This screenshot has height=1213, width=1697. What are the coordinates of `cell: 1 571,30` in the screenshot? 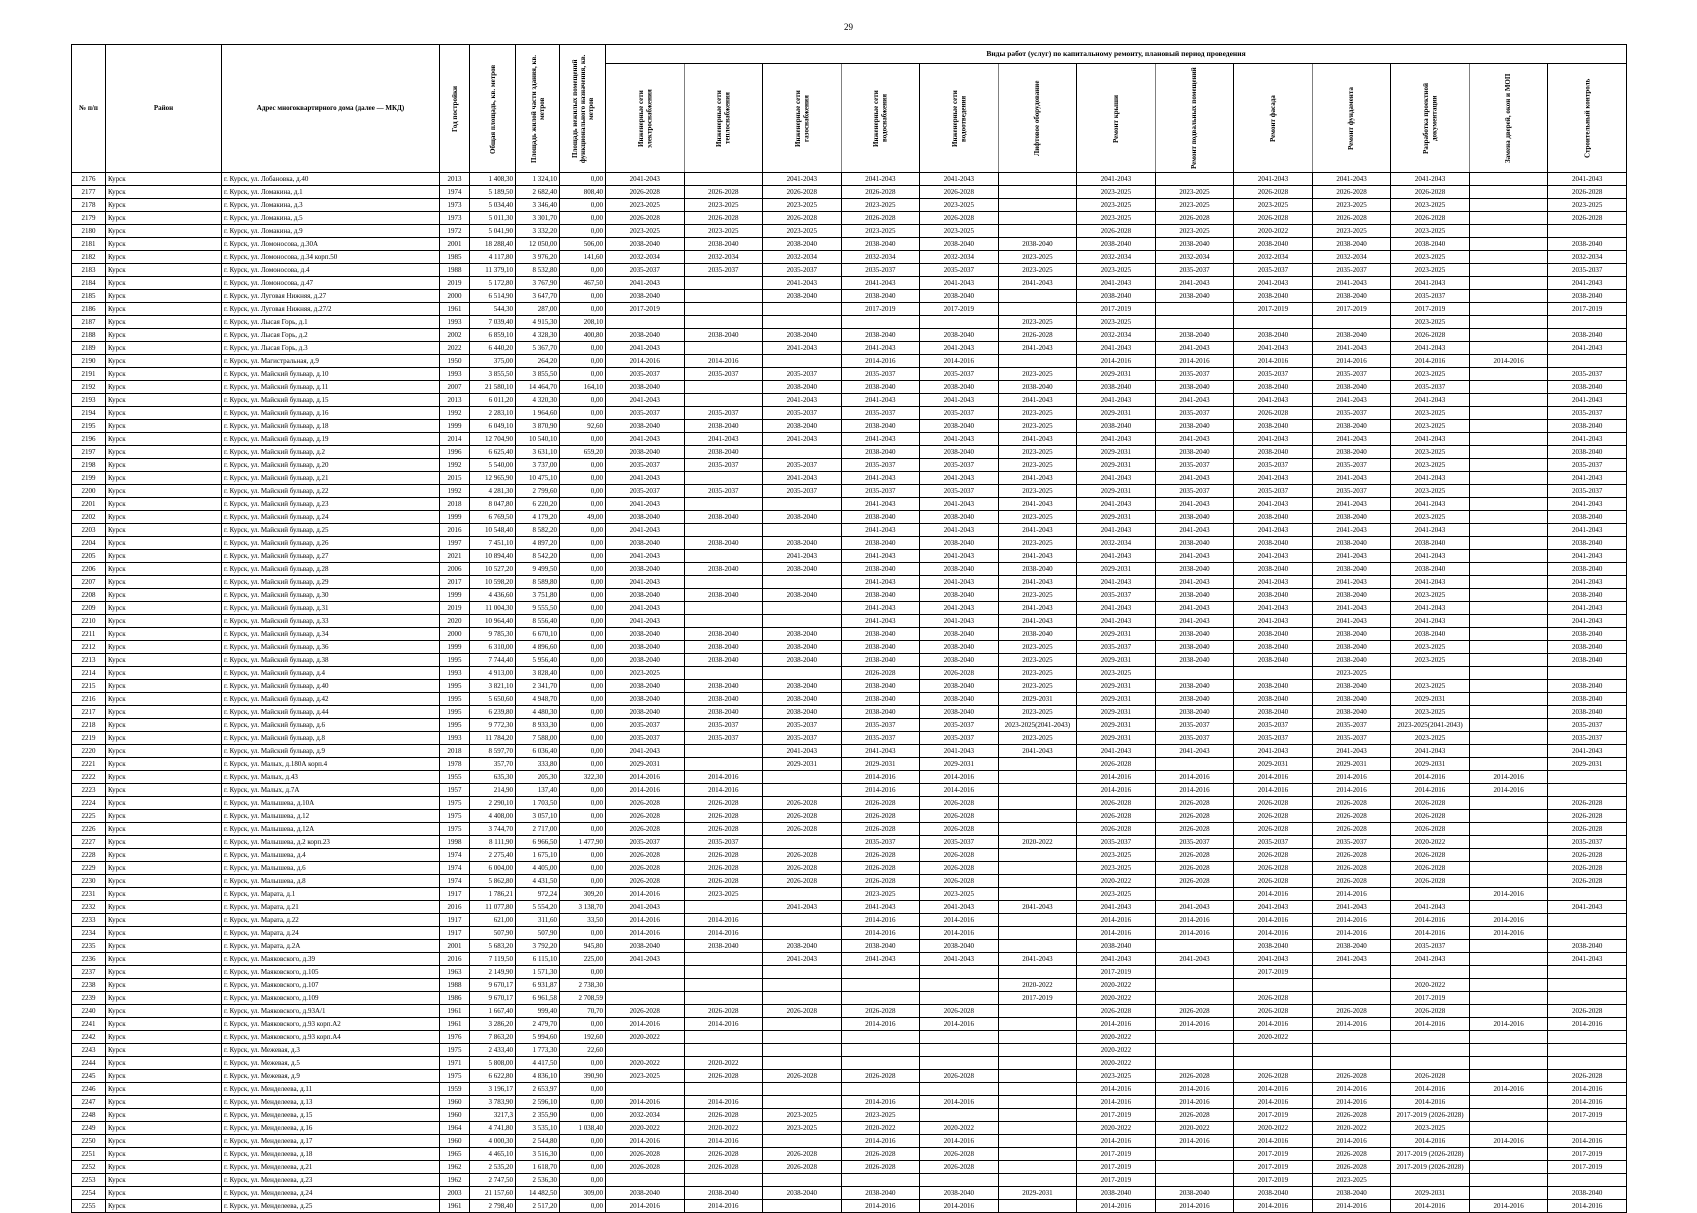 It's located at (537, 972).